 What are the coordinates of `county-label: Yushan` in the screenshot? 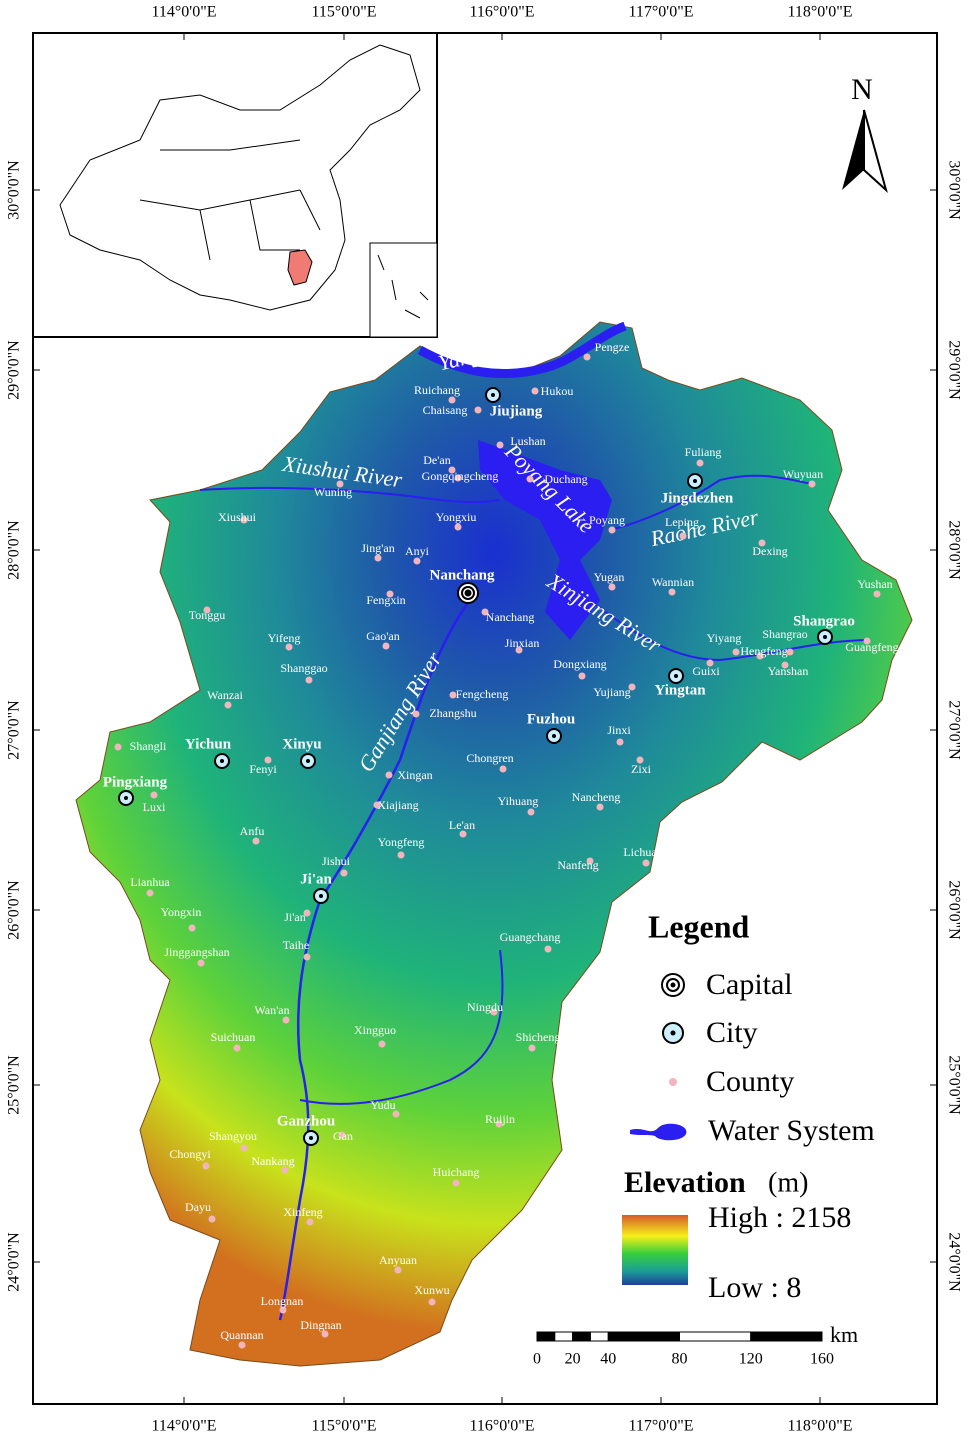 It's located at (874, 584).